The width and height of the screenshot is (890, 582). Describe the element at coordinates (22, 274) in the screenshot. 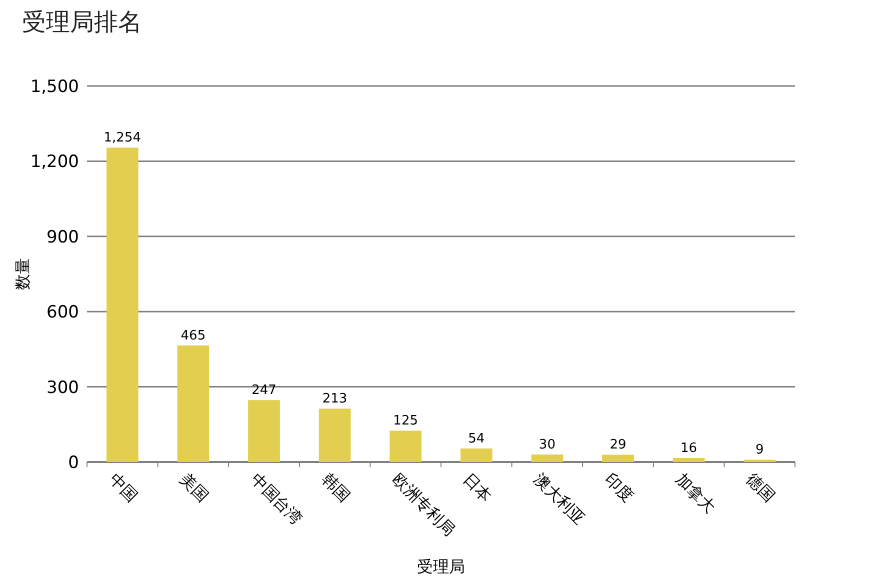

I see `ylabel: 数量` at that location.